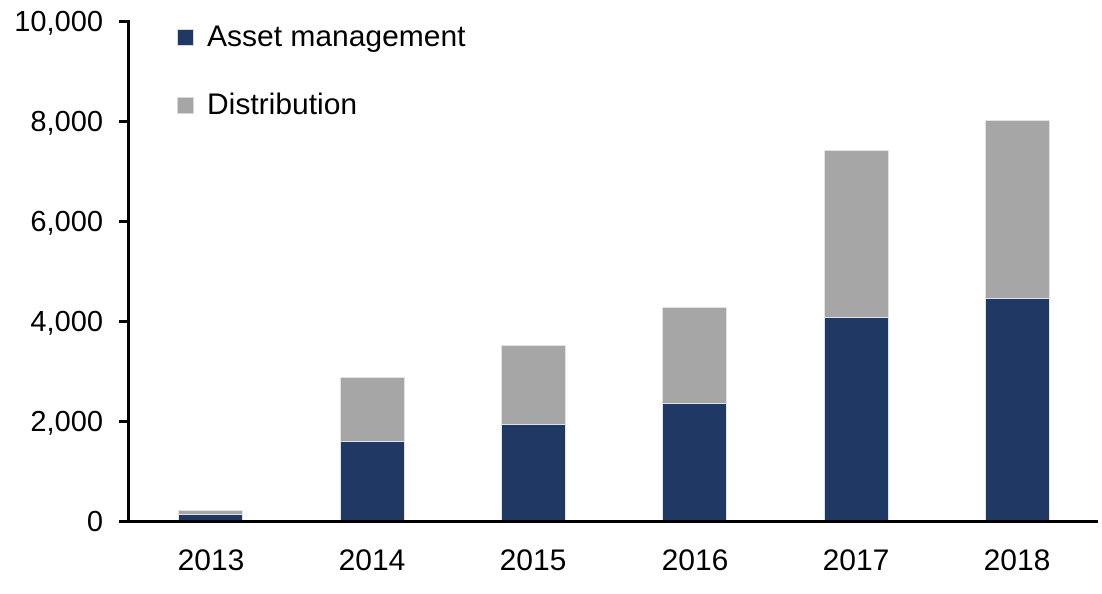 The height and width of the screenshot is (594, 1102). What do you see at coordinates (282, 104) in the screenshot?
I see `legend-label-distribution: Distribution` at bounding box center [282, 104].